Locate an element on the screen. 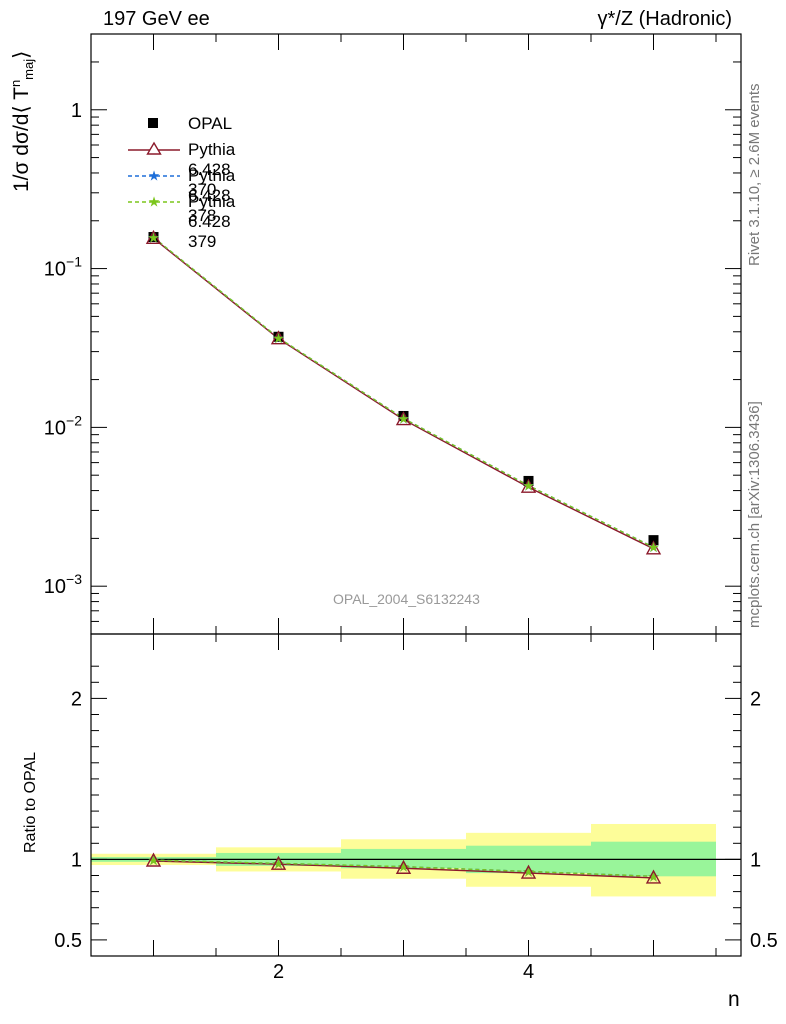 Image resolution: width=786 pixels, height=1024 pixels. pythia-378-point-1: ★ is located at coordinates (153, 237).